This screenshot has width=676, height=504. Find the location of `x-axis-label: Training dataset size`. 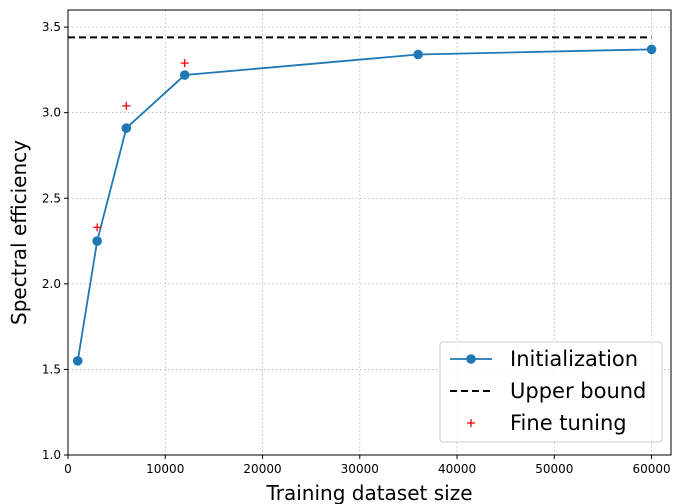

x-axis-label: Training dataset size is located at coordinates (368, 492).